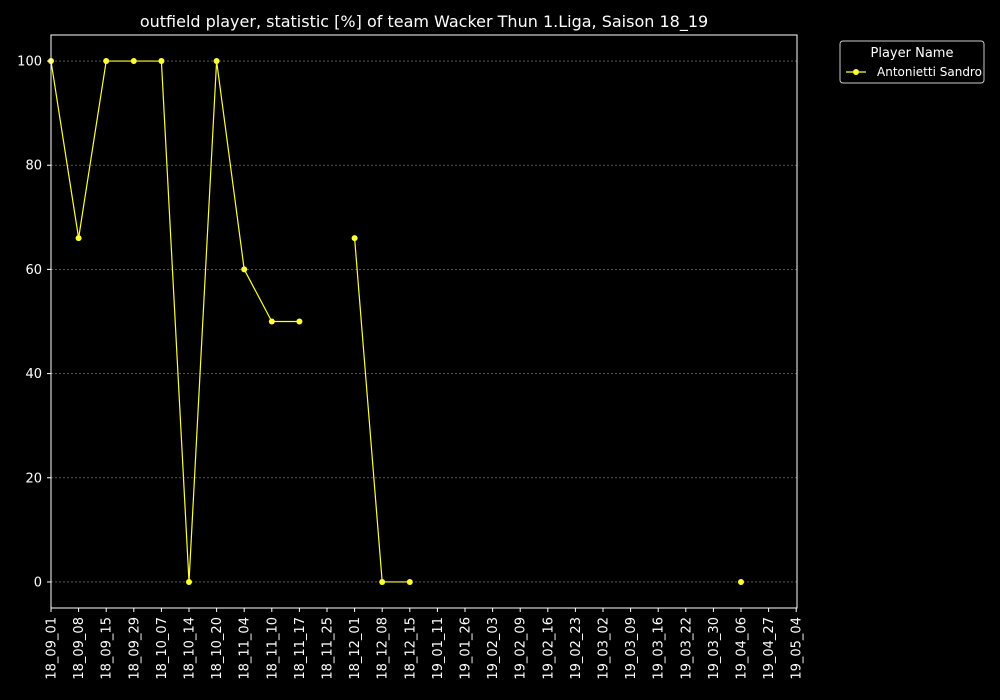 This screenshot has width=1000, height=700. What do you see at coordinates (33, 166) in the screenshot?
I see `y-tick-label: 80` at bounding box center [33, 166].